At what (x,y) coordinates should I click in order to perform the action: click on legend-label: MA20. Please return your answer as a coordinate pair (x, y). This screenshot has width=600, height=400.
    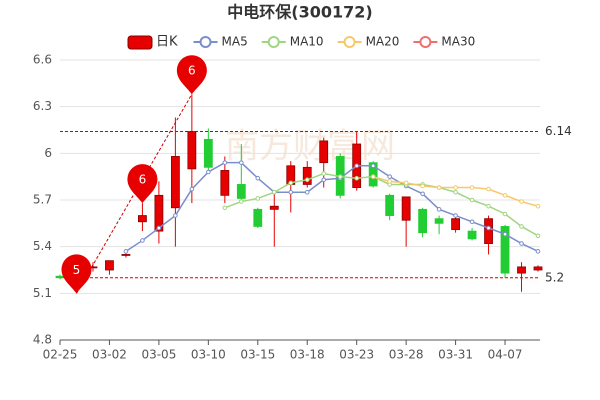
    Looking at the image, I should click on (383, 42).